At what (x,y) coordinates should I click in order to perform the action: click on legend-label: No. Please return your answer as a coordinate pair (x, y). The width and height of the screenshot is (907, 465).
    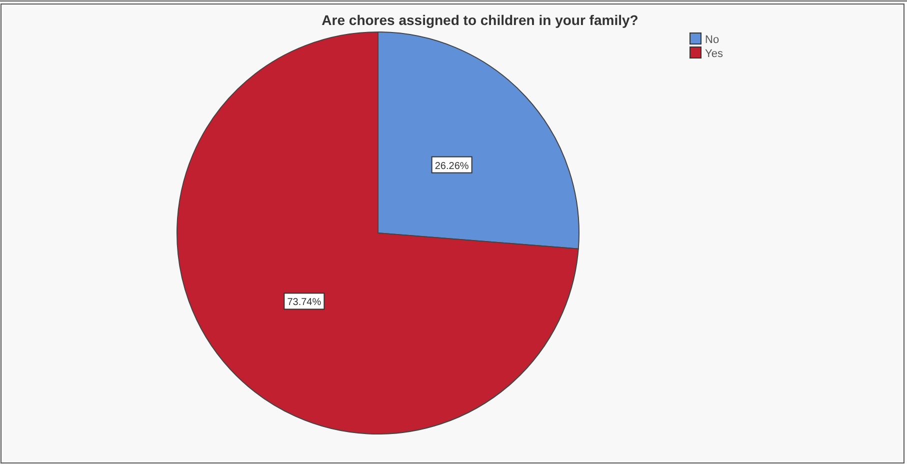
    Looking at the image, I should click on (712, 40).